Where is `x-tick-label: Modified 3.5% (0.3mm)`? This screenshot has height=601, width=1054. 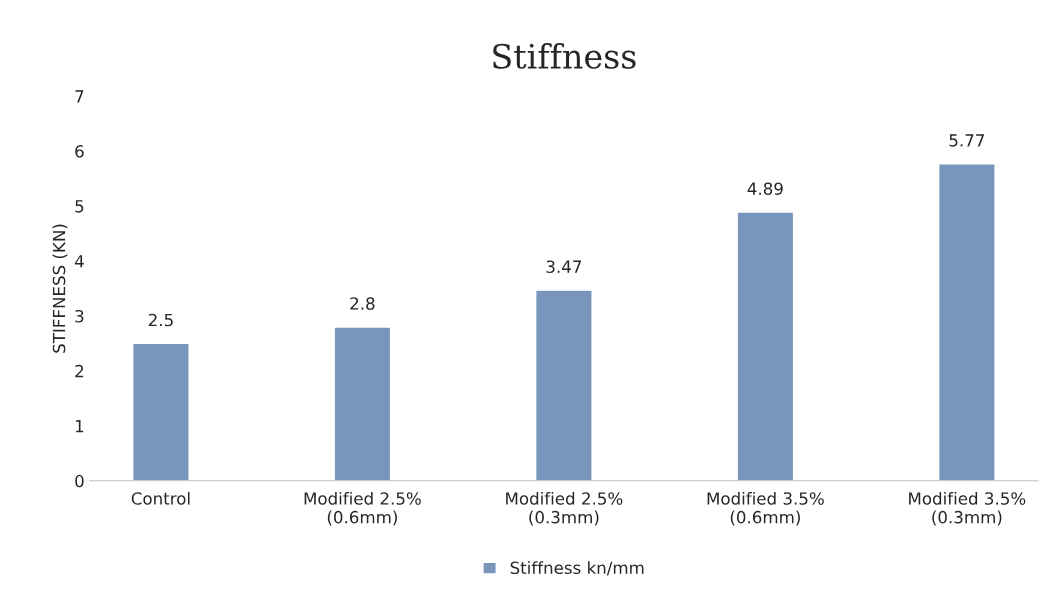
x-tick-label: Modified 3.5% (0.3mm) is located at coordinates (967, 508).